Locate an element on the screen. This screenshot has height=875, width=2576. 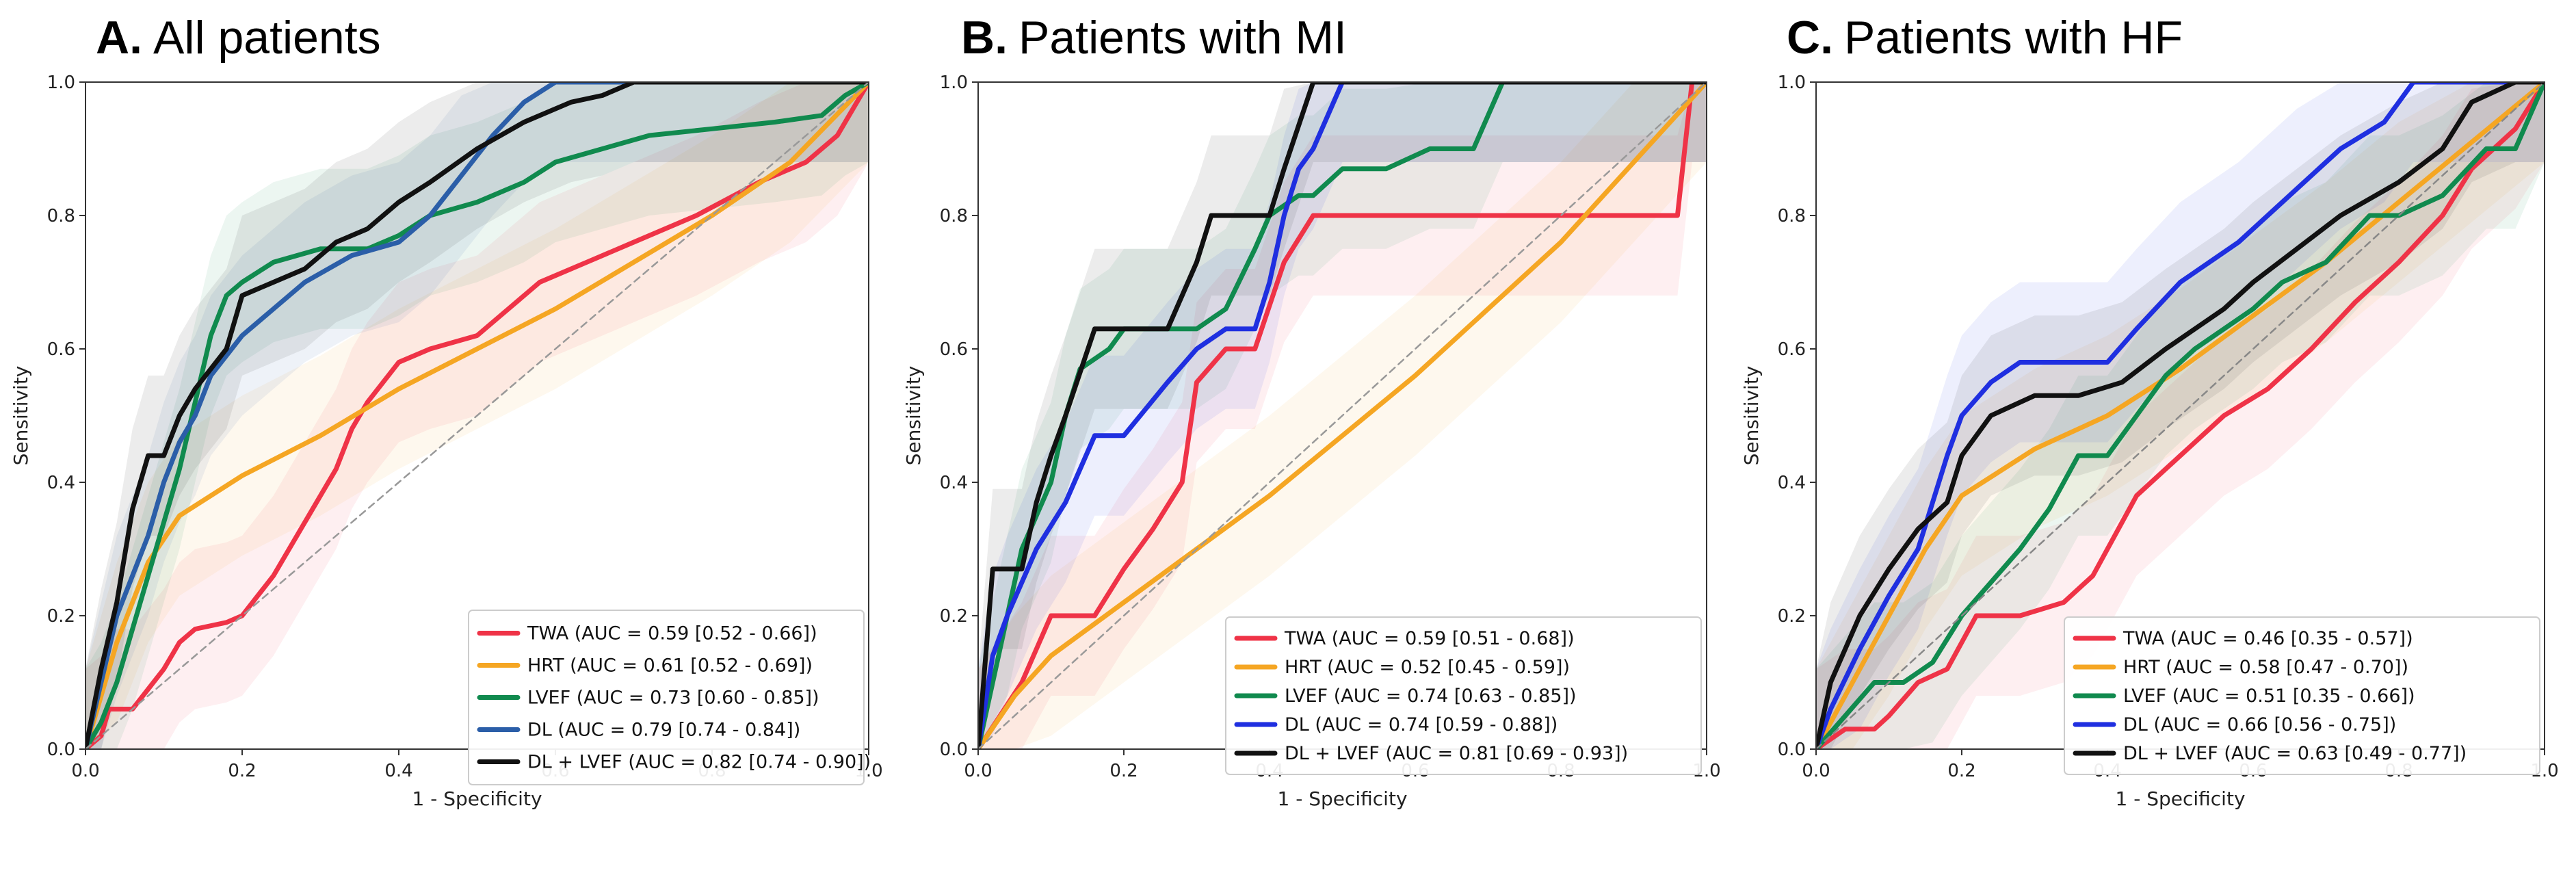
legend-entry: DL + LVEF (AUC = 0.63 [0.49 - 0.77]) is located at coordinates (2295, 753).